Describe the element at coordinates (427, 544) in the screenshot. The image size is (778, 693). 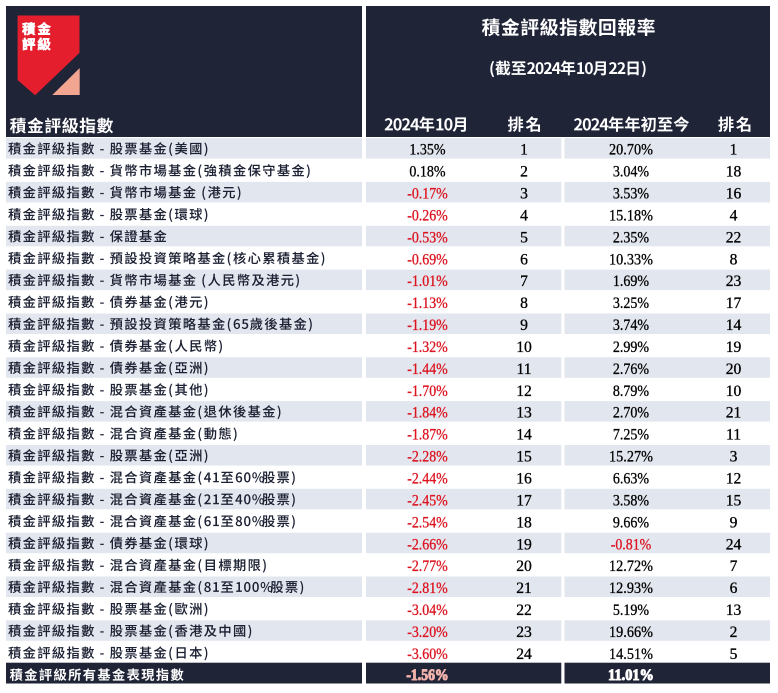
I see `svg-text: -2.66%` at that location.